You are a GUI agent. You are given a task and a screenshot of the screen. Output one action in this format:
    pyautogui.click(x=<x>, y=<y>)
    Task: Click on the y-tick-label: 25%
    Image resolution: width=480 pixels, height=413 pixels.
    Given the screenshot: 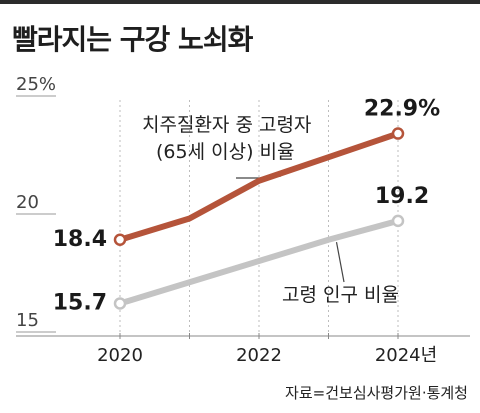 What is the action you would take?
    pyautogui.click(x=36, y=84)
    